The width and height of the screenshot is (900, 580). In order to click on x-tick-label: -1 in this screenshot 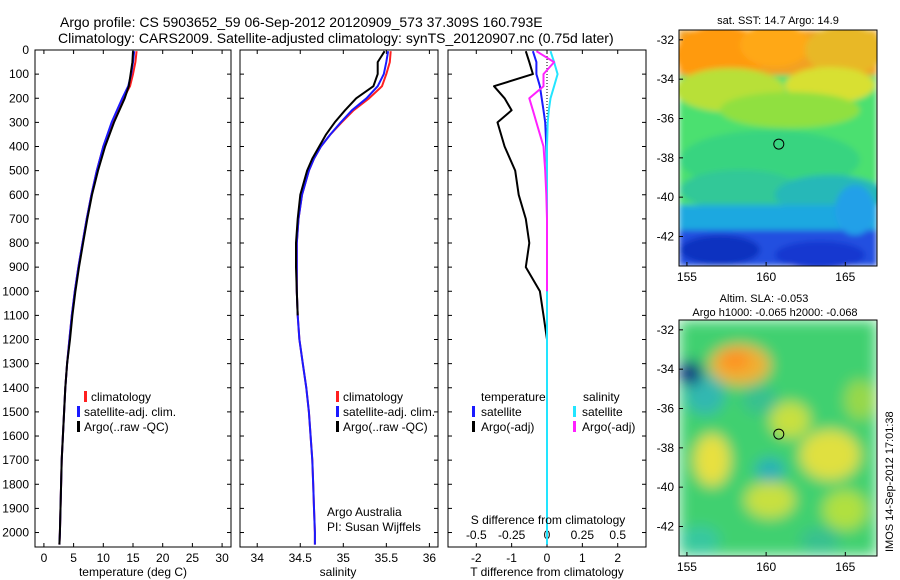, I will do `click(511, 558)`.